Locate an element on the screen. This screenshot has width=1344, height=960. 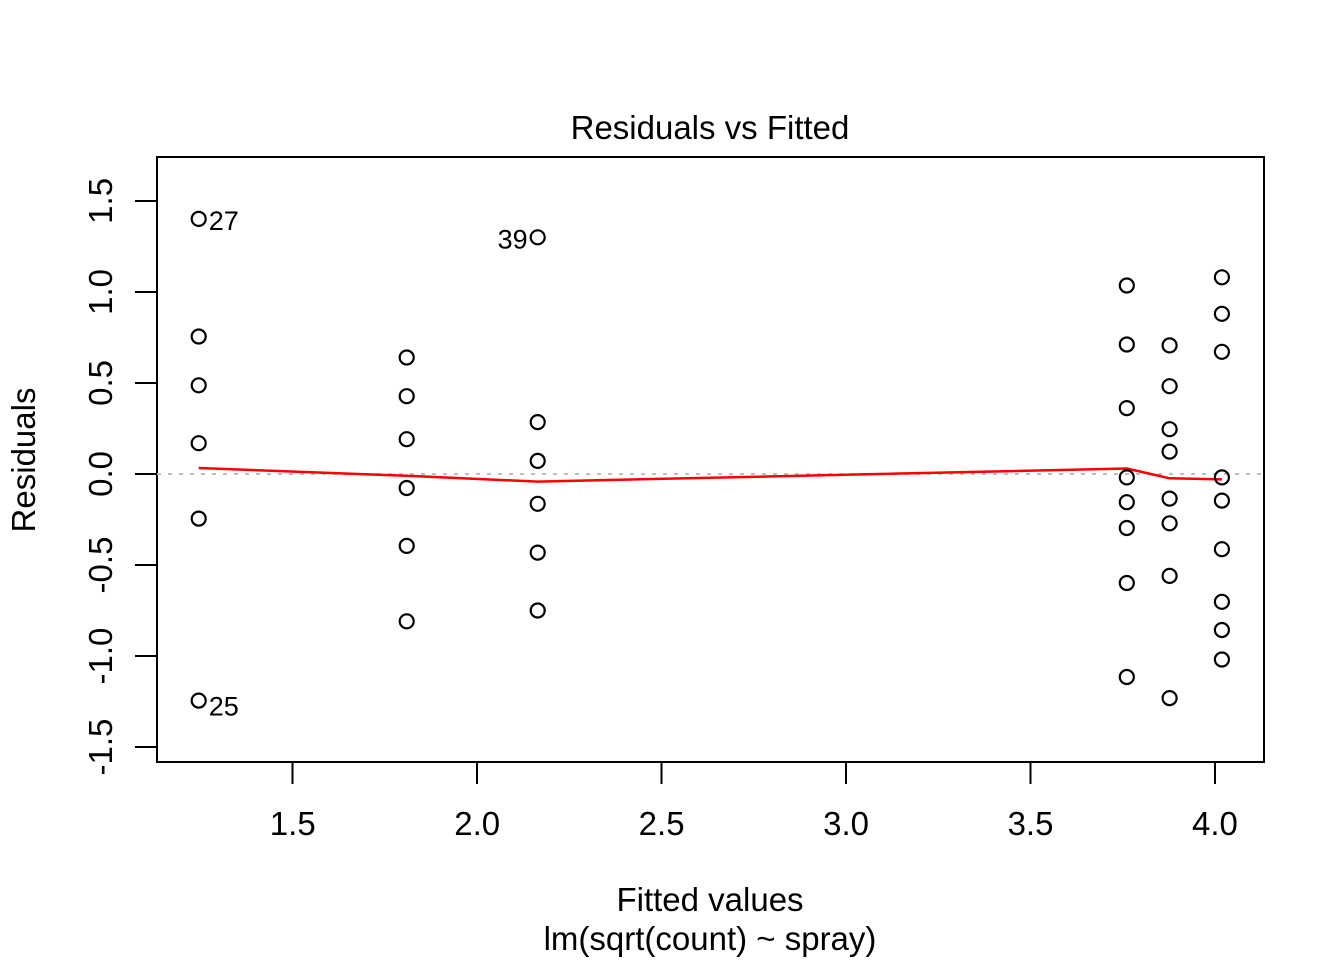
y-tick-label: 1.0 is located at coordinates (100, 292).